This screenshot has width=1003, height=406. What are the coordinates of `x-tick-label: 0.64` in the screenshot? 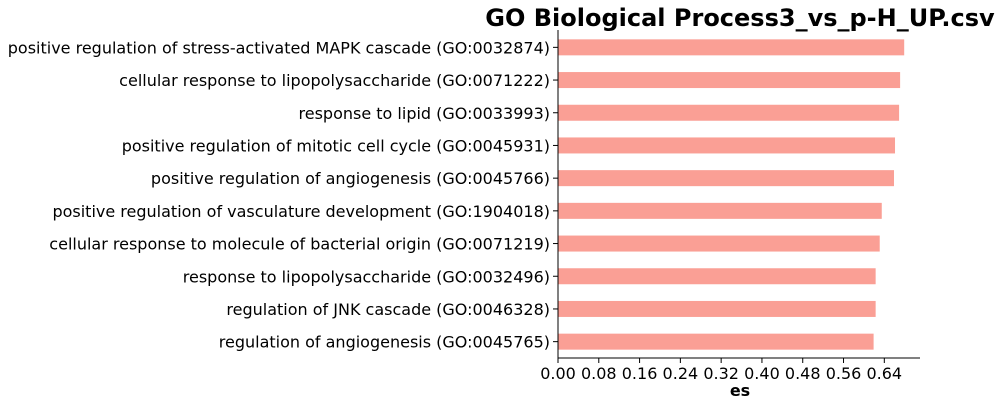 It's located at (884, 373).